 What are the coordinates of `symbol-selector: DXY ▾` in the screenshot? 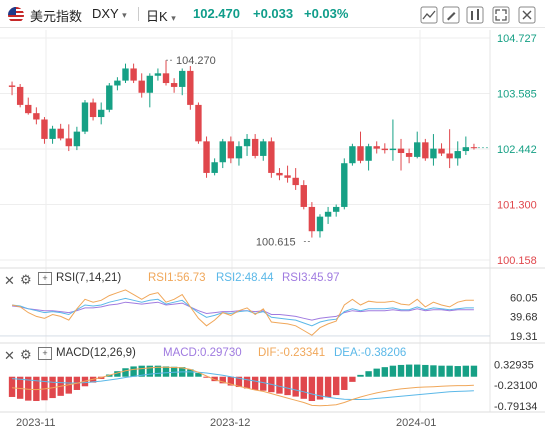 It's located at (109, 13).